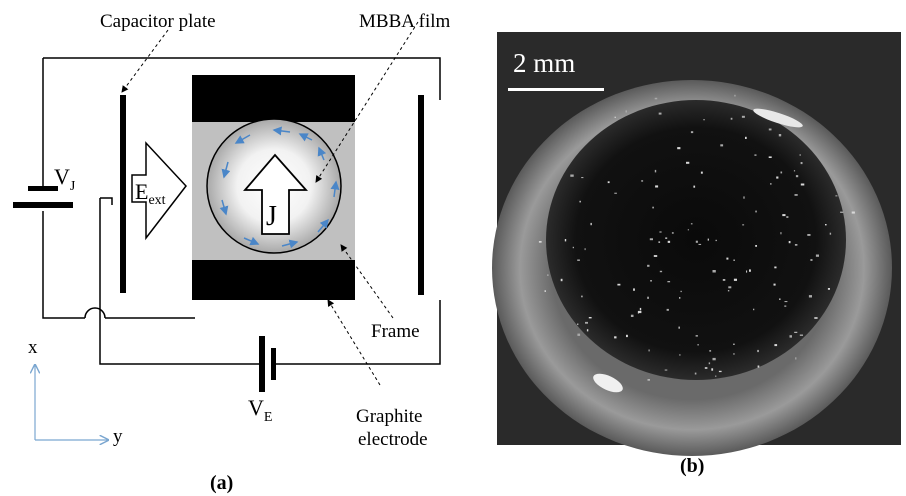  I want to click on axis-y-label: y, so click(118, 436).